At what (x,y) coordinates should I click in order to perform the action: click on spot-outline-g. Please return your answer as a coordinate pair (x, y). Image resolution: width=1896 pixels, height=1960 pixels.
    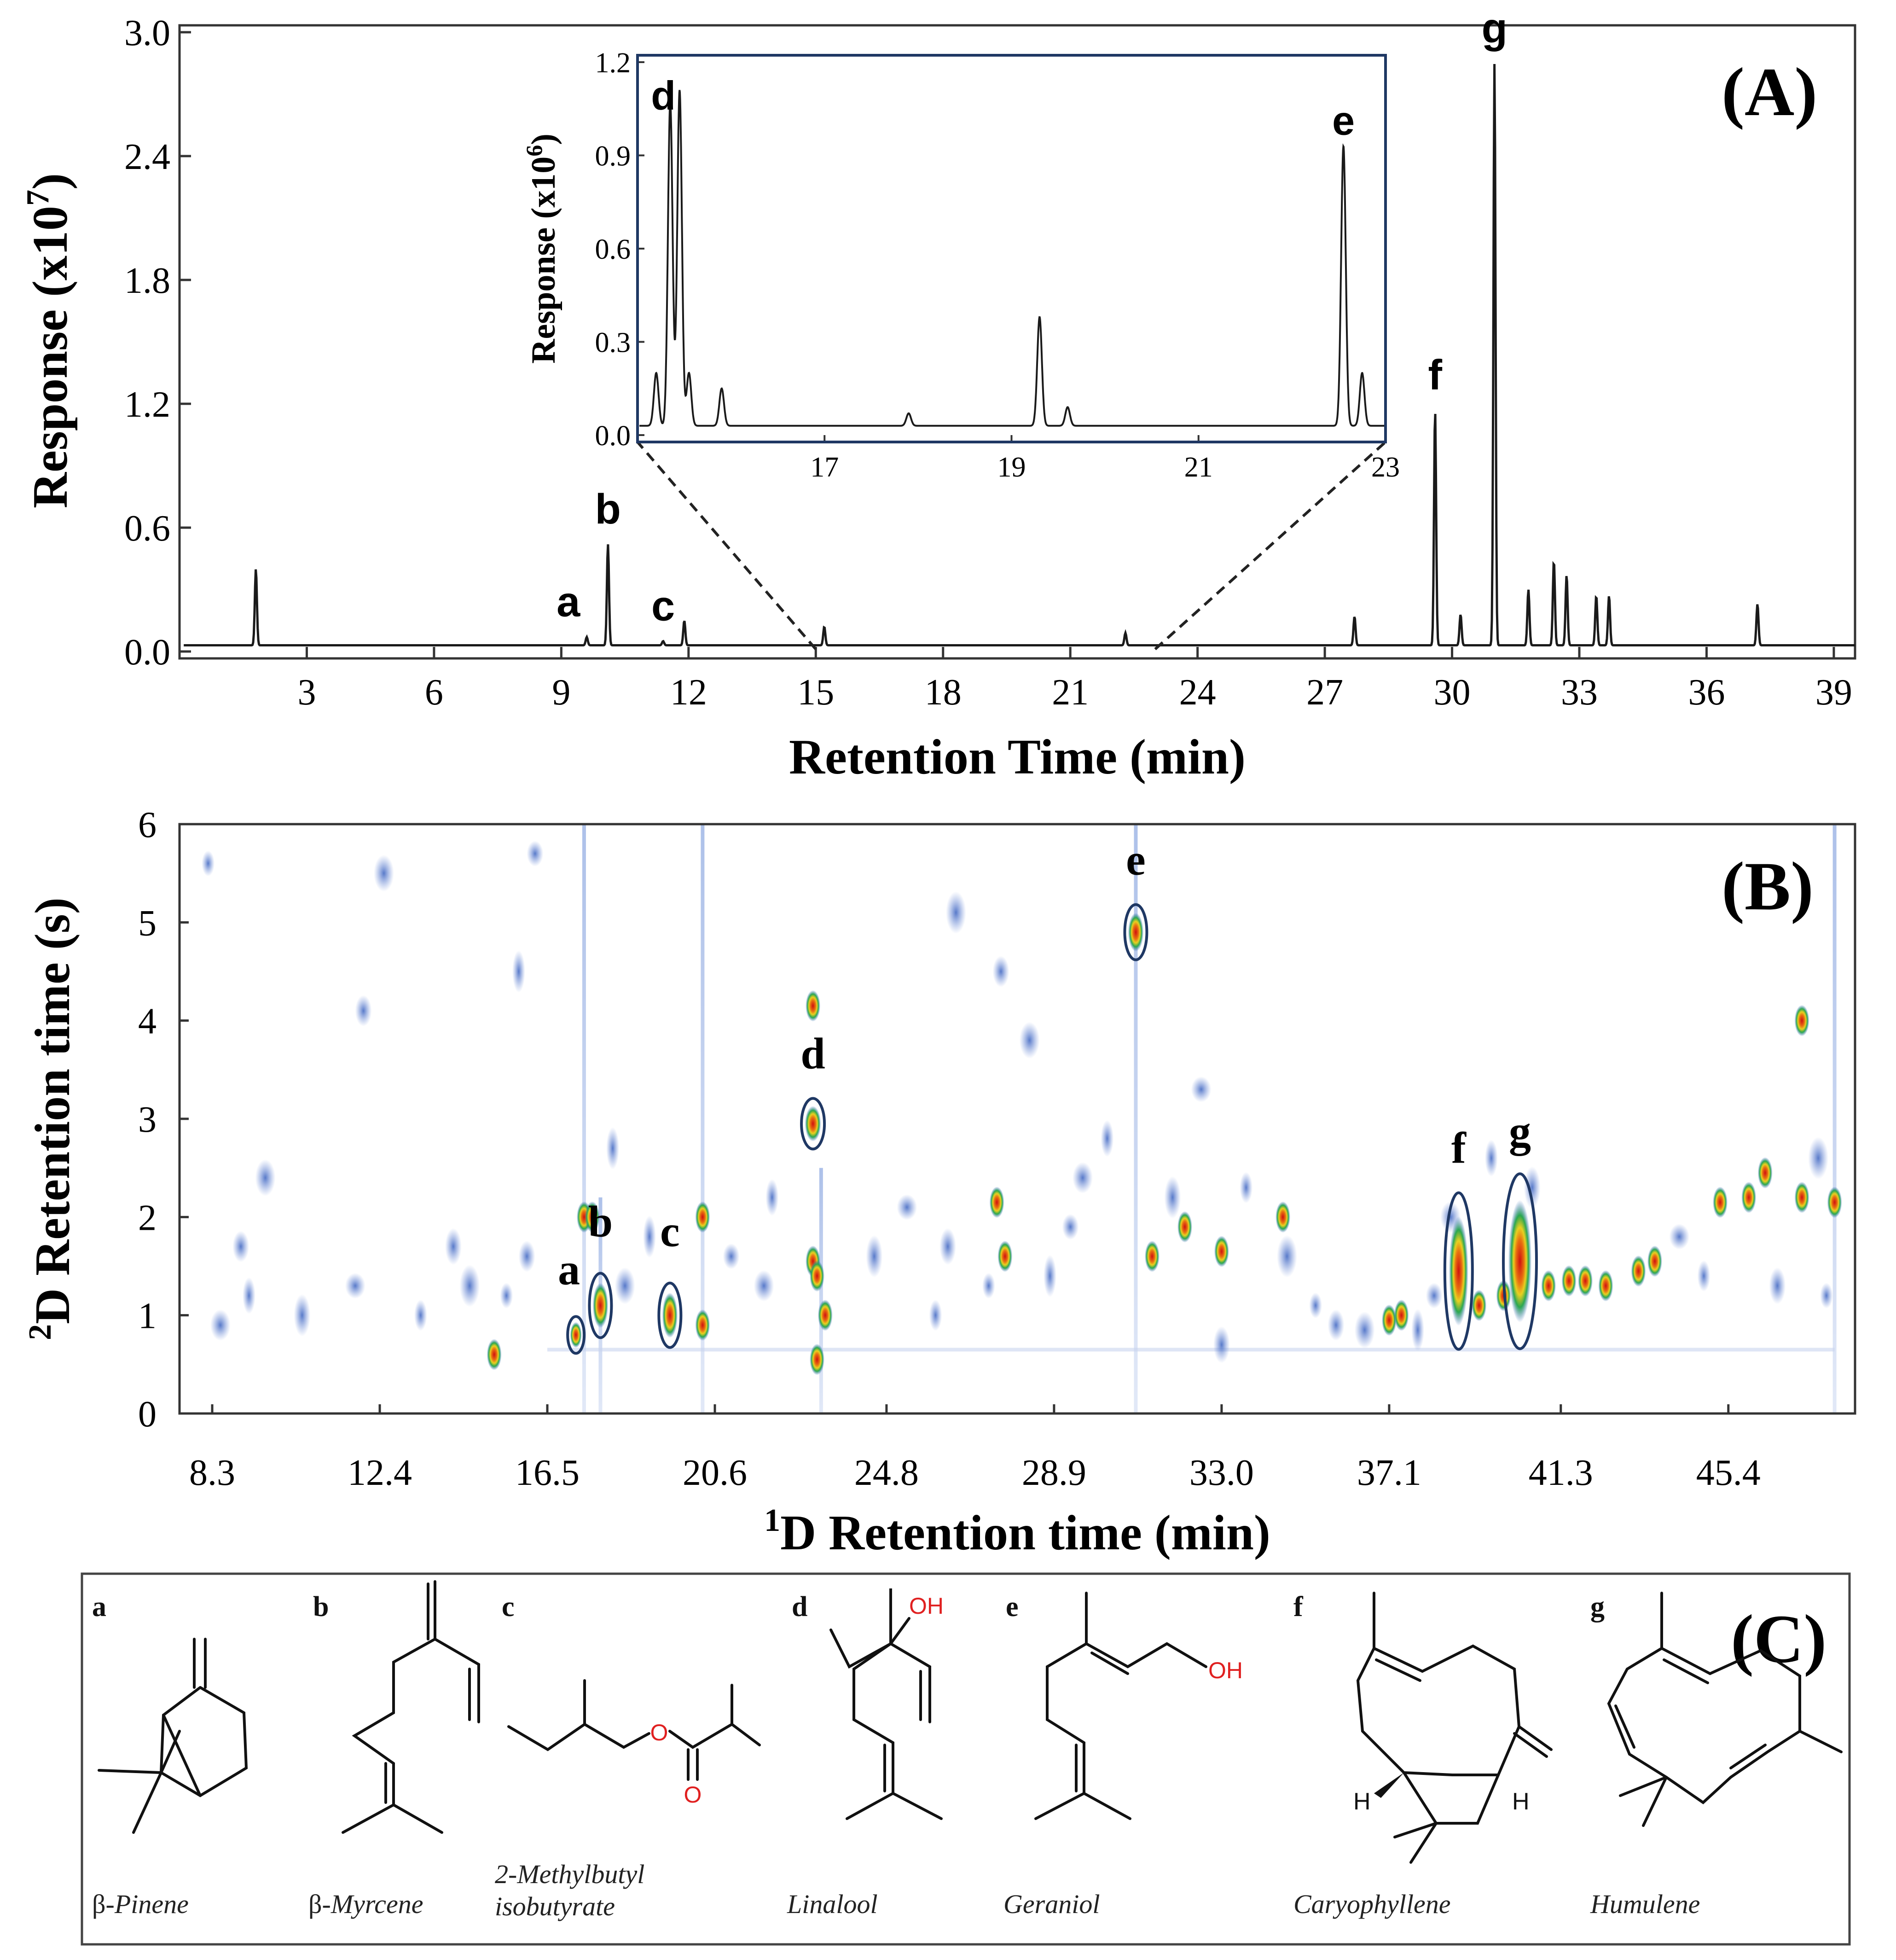
    Looking at the image, I should click on (1520, 1261).